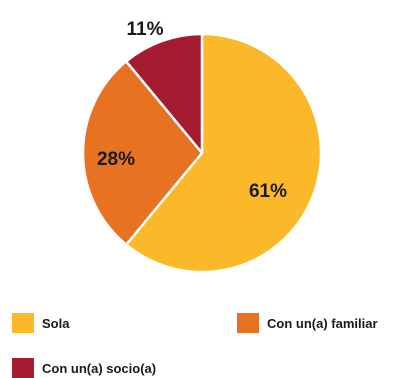 Image resolution: width=397 pixels, height=378 pixels. What do you see at coordinates (56, 323) in the screenshot?
I see `legend-label-1: Sola` at bounding box center [56, 323].